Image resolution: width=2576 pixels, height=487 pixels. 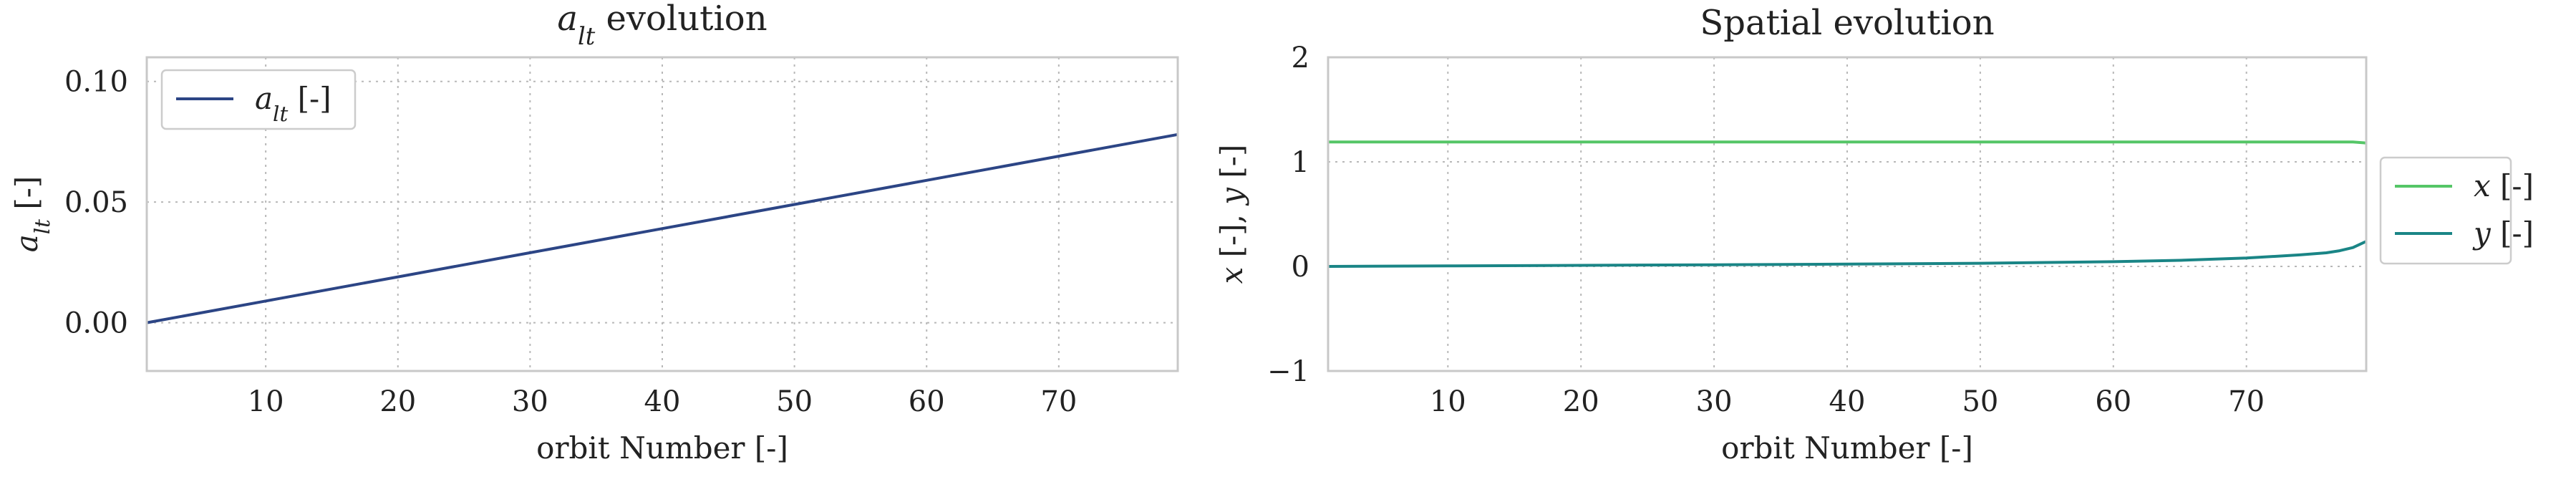 What do you see at coordinates (1301, 267) in the screenshot?
I see `y-tick-label: 0` at bounding box center [1301, 267].